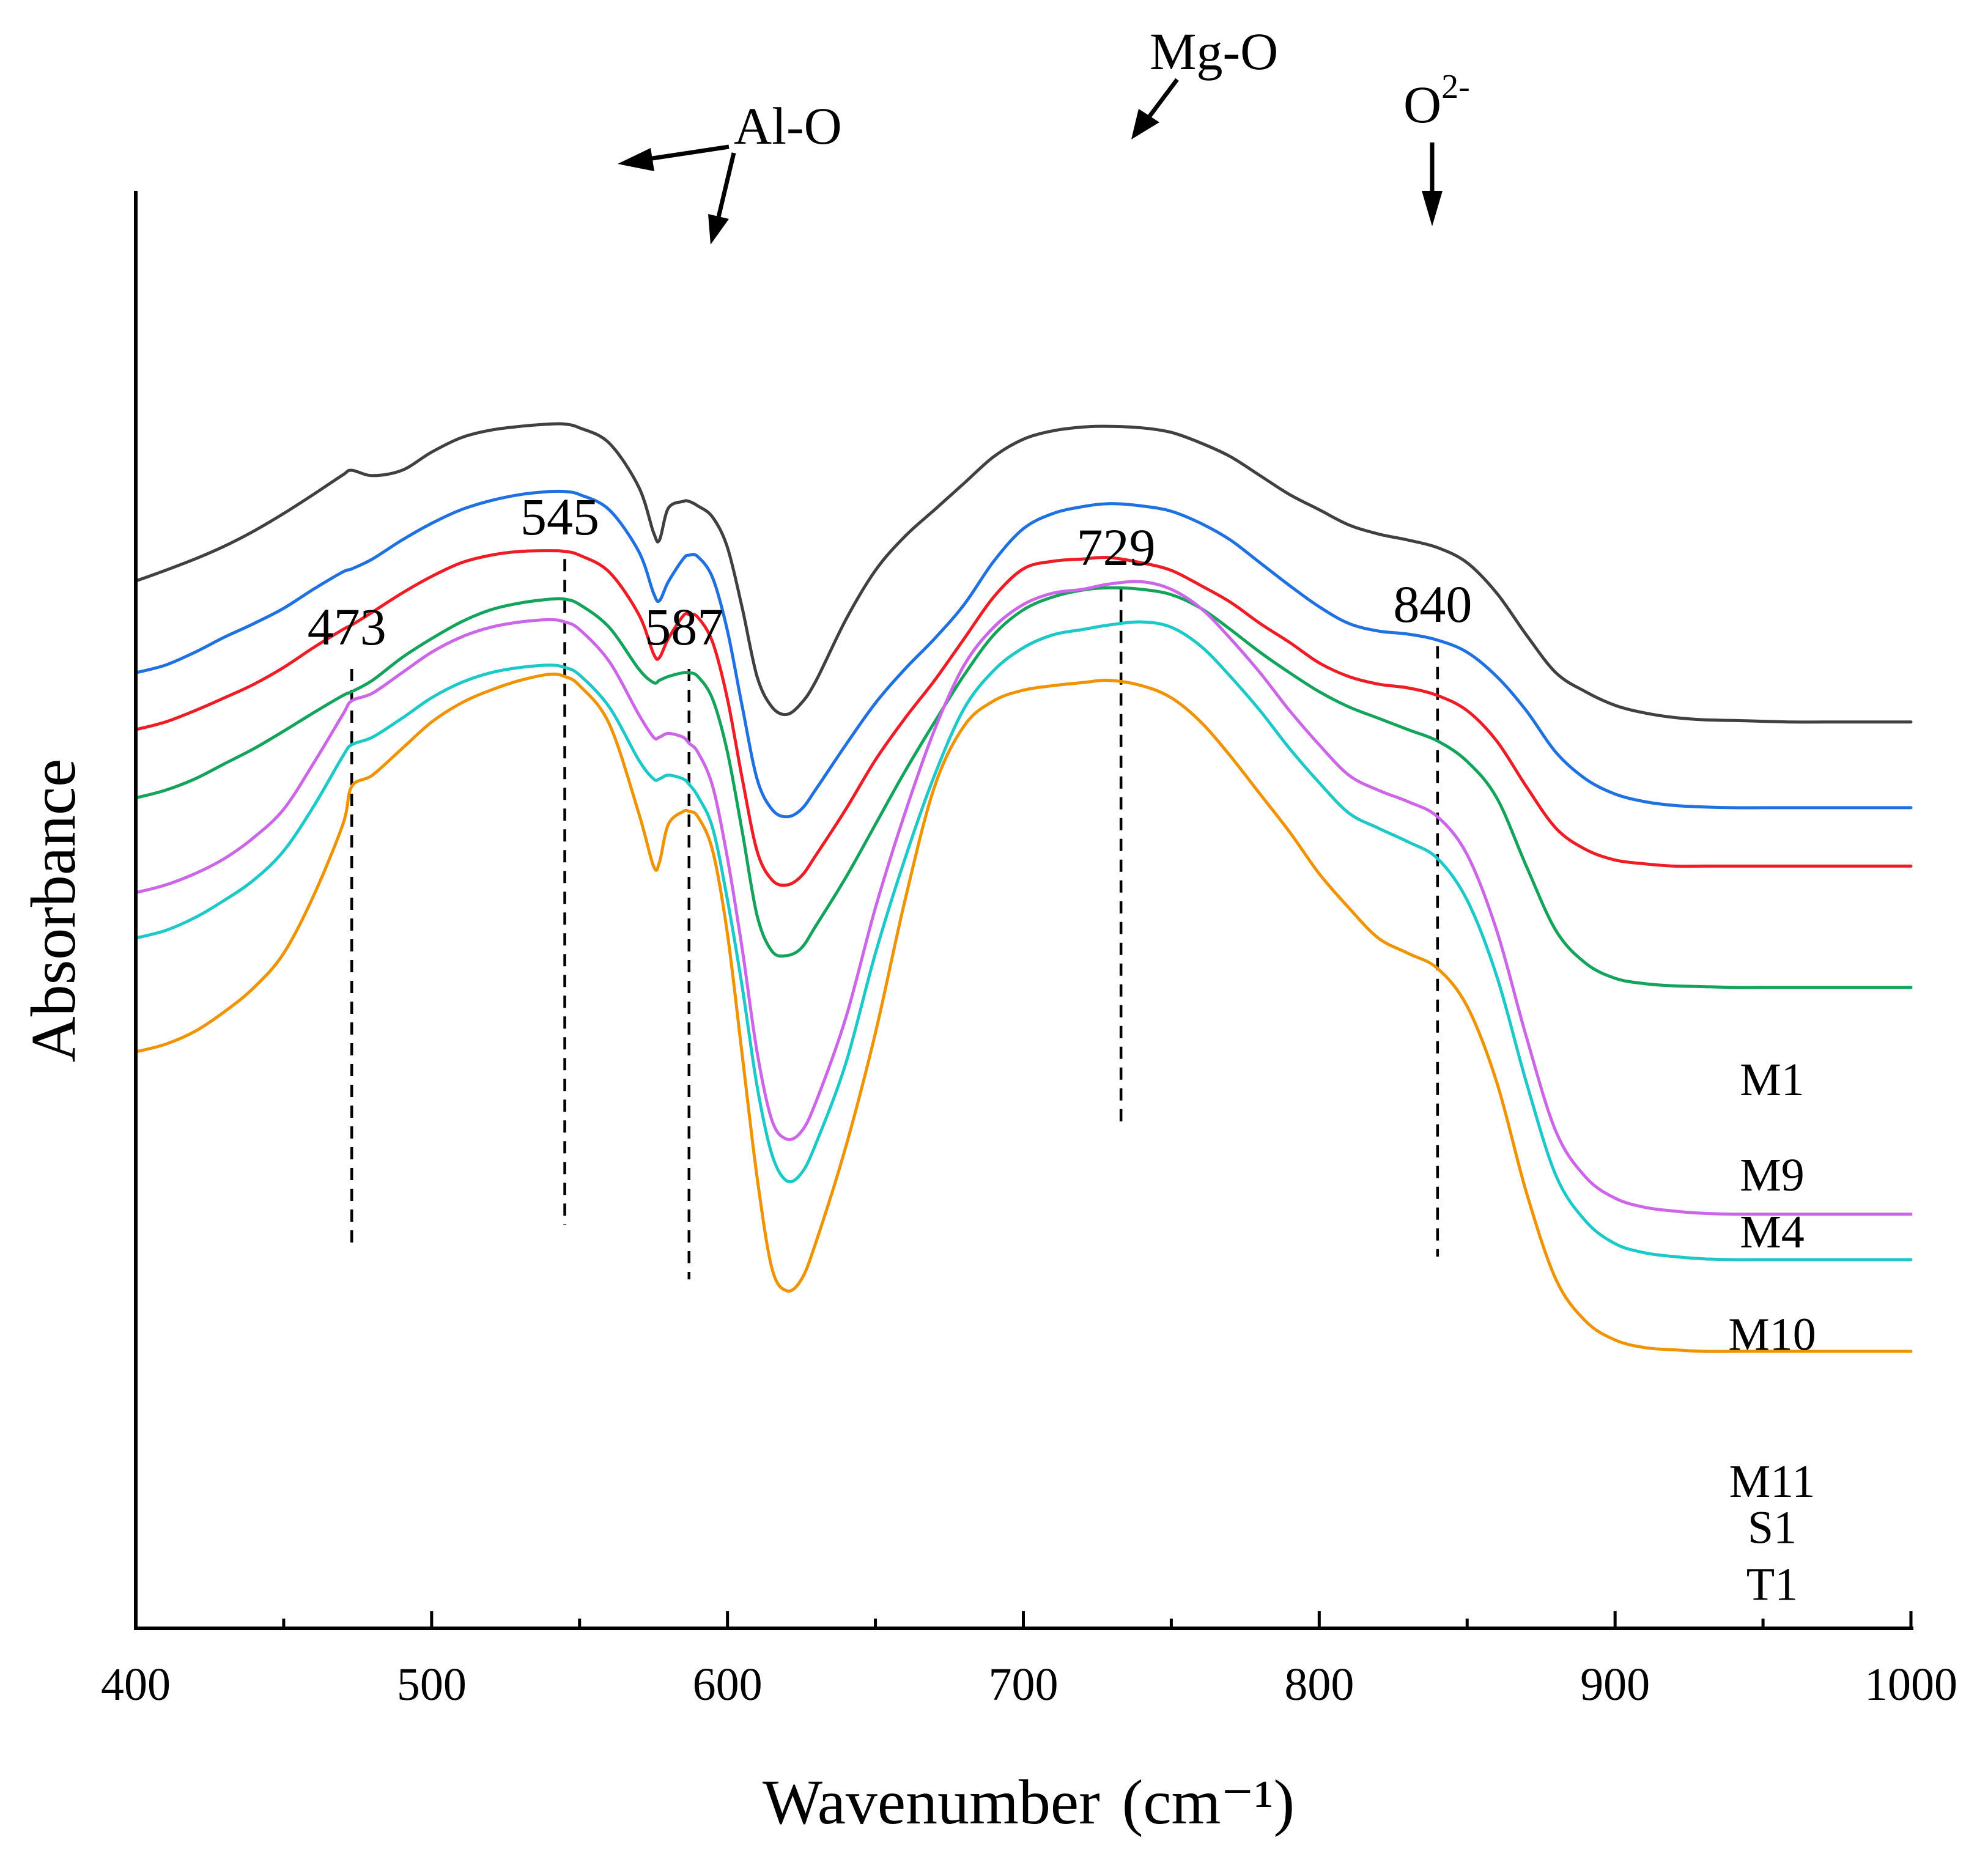  Describe the element at coordinates (1432, 604) in the screenshot. I see `peak-label-840: 840` at that location.